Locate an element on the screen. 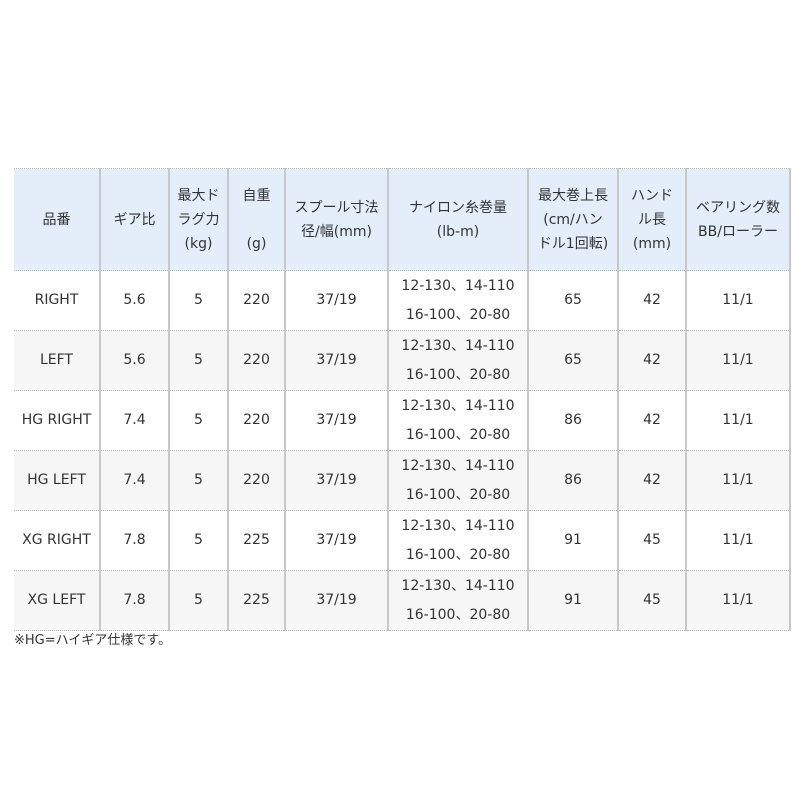 This screenshot has height=800, width=800. header-line: 自重 is located at coordinates (256, 195).